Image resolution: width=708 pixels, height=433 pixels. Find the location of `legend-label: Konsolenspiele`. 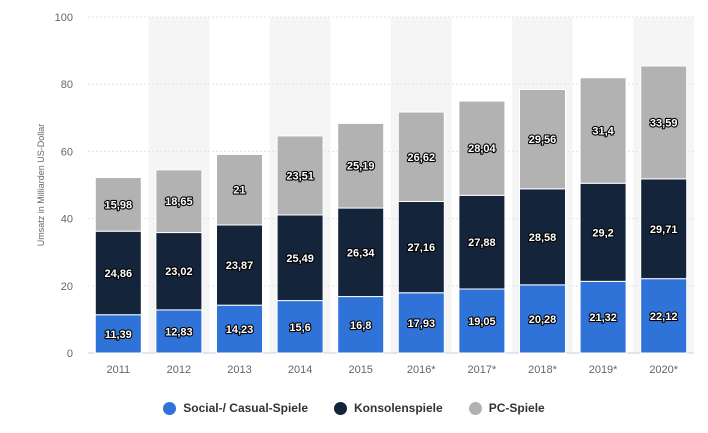

legend-label: Konsolenspiele is located at coordinates (398, 408).